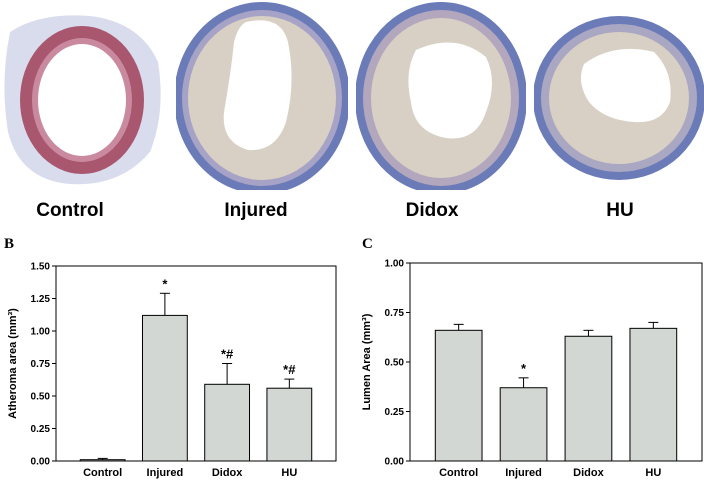  What do you see at coordinates (262, 96) in the screenshot?
I see `micrograph-injured` at bounding box center [262, 96].